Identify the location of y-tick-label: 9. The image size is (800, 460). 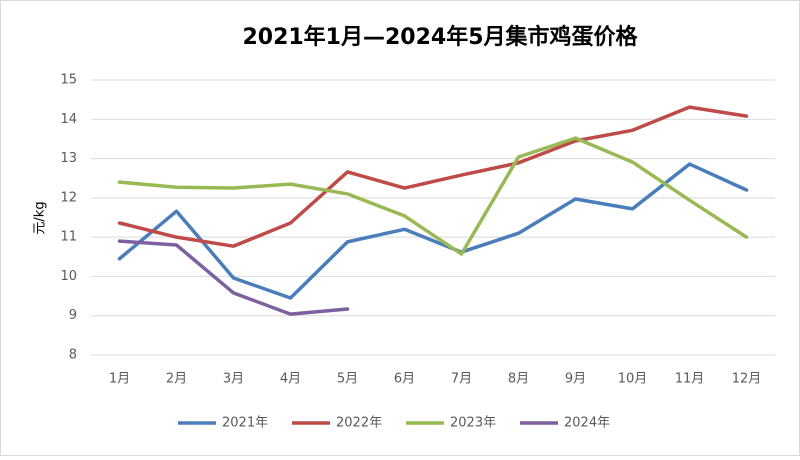
(73, 315).